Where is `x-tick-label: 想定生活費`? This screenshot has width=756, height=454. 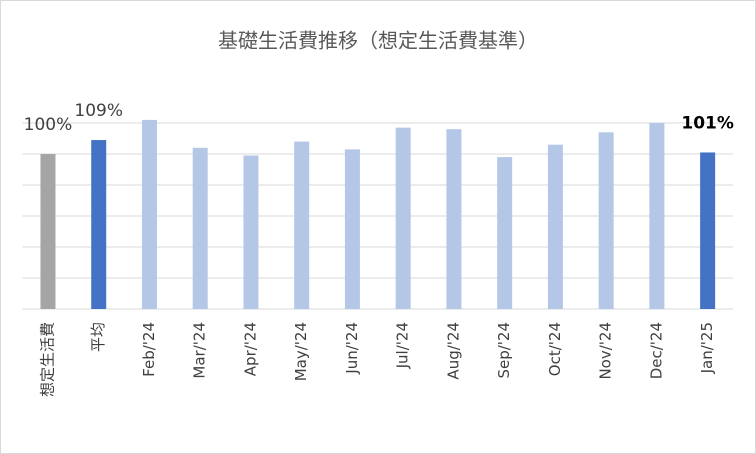 x-tick-label: 想定生活費 is located at coordinates (47, 359).